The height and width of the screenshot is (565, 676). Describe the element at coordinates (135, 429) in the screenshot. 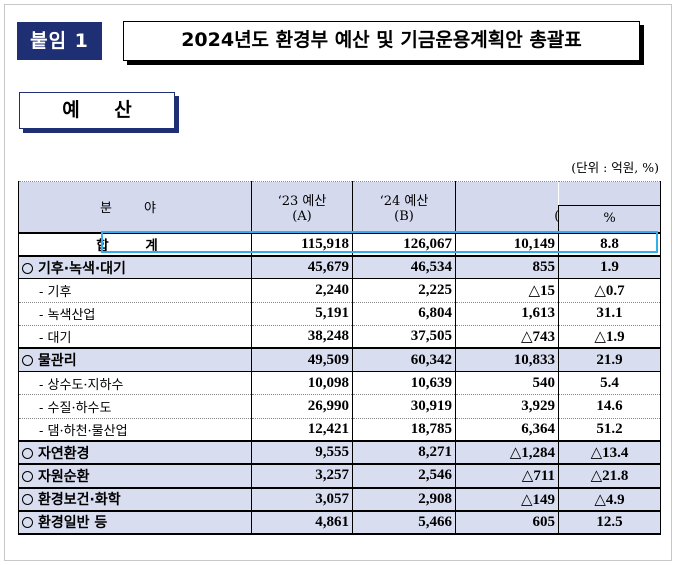

I see `subcategory-label: - 댐·하천·물산업` at that location.